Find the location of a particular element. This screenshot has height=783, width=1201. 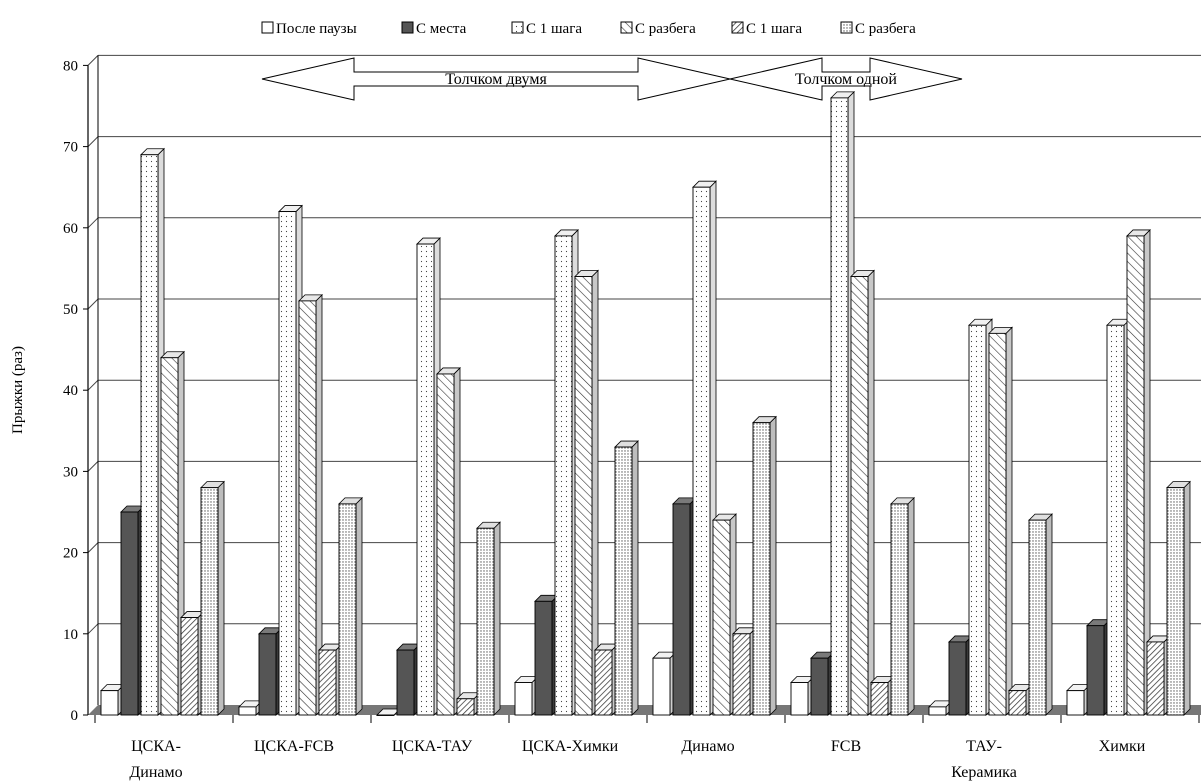

legend-item: С 1 шага is located at coordinates (766, 29).